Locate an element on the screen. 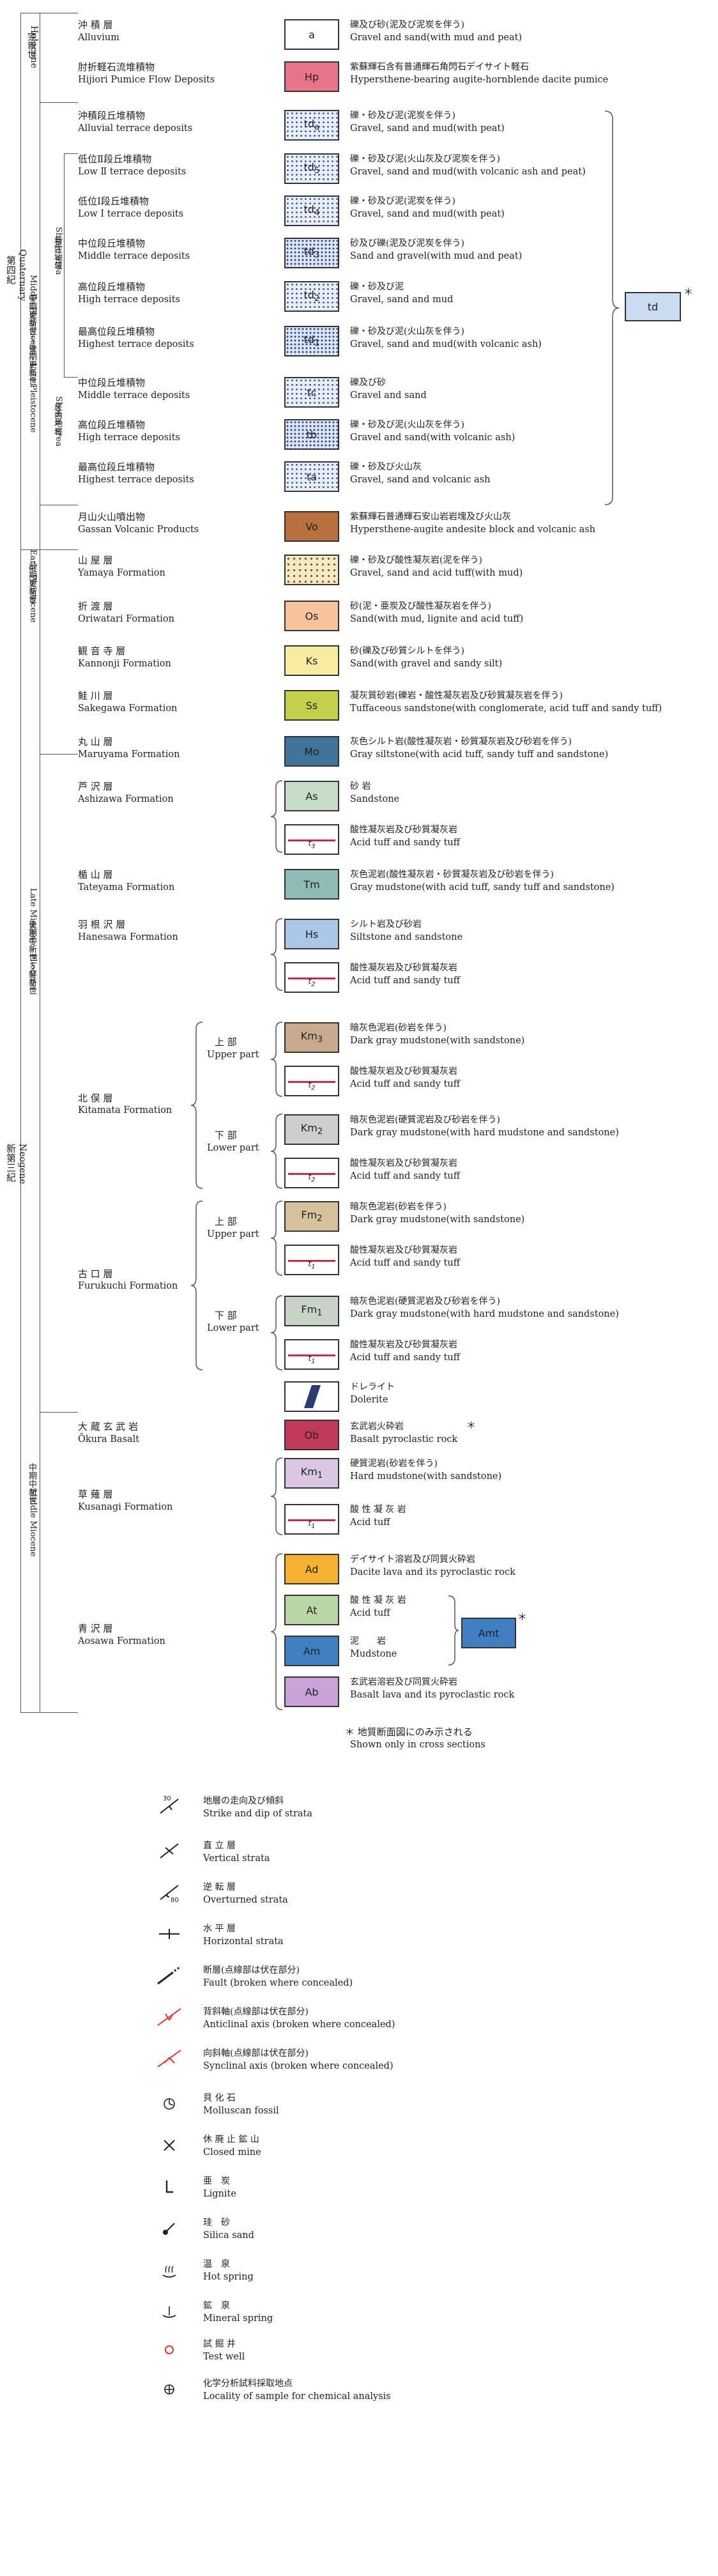  unit-box-kusanagi-tuff: t1 is located at coordinates (311, 1519).